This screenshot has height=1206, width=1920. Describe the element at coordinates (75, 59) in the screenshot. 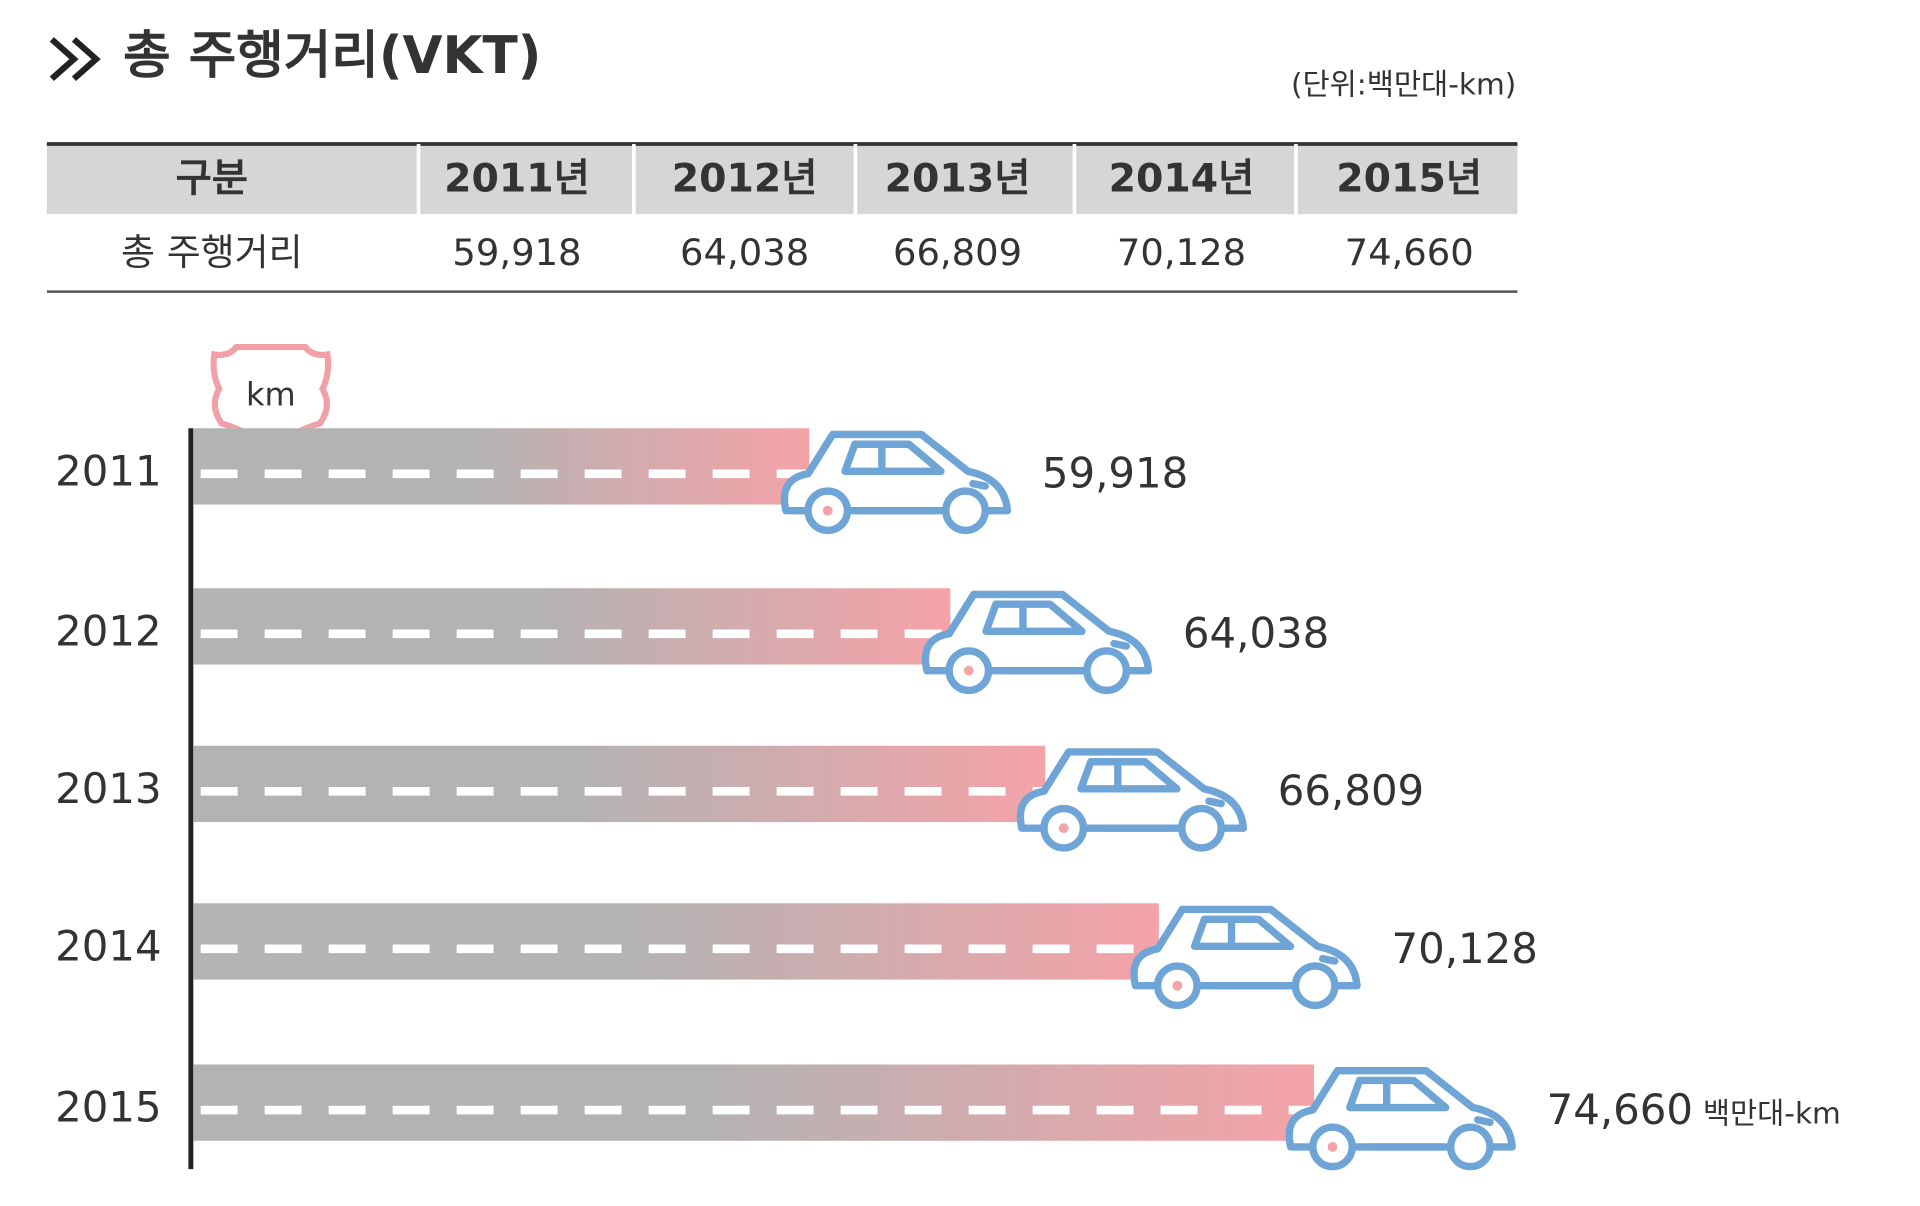

I see `title-icon` at that location.